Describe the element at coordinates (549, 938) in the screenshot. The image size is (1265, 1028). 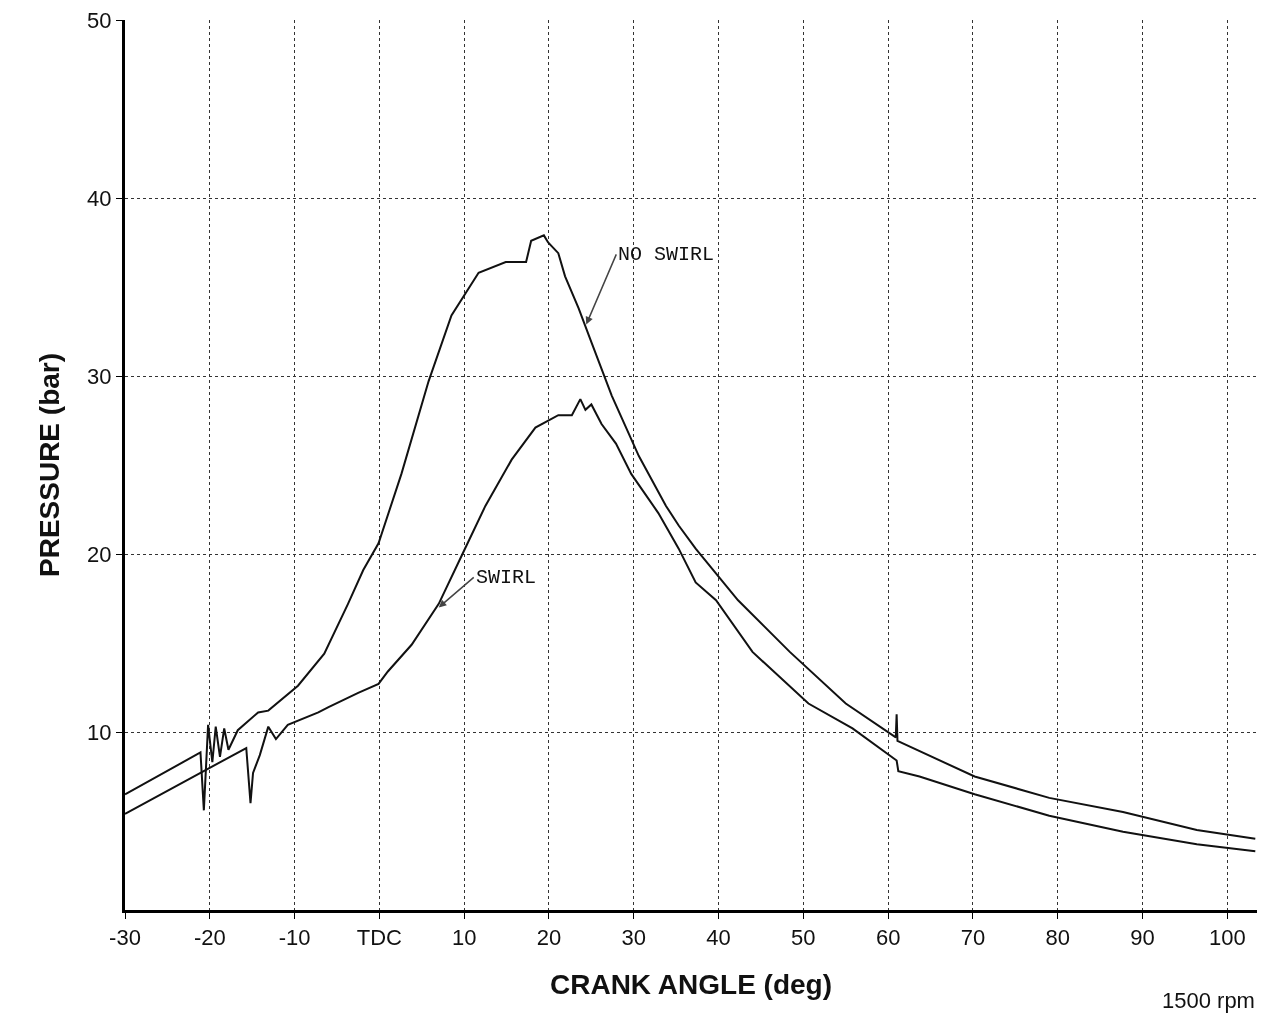
I see `x-tick-label: 20` at that location.